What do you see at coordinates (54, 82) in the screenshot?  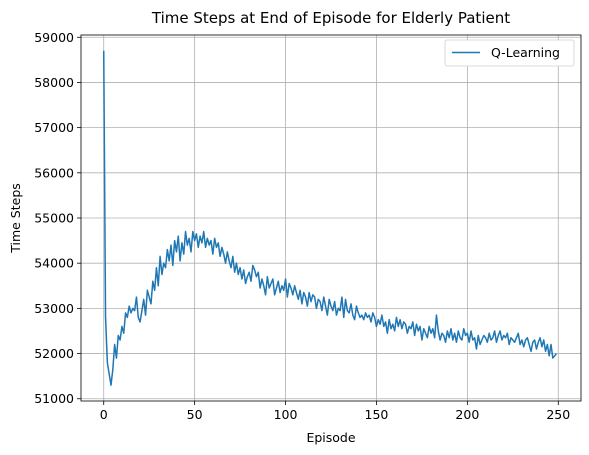 I see `y-tick-label: 58000` at bounding box center [54, 82].